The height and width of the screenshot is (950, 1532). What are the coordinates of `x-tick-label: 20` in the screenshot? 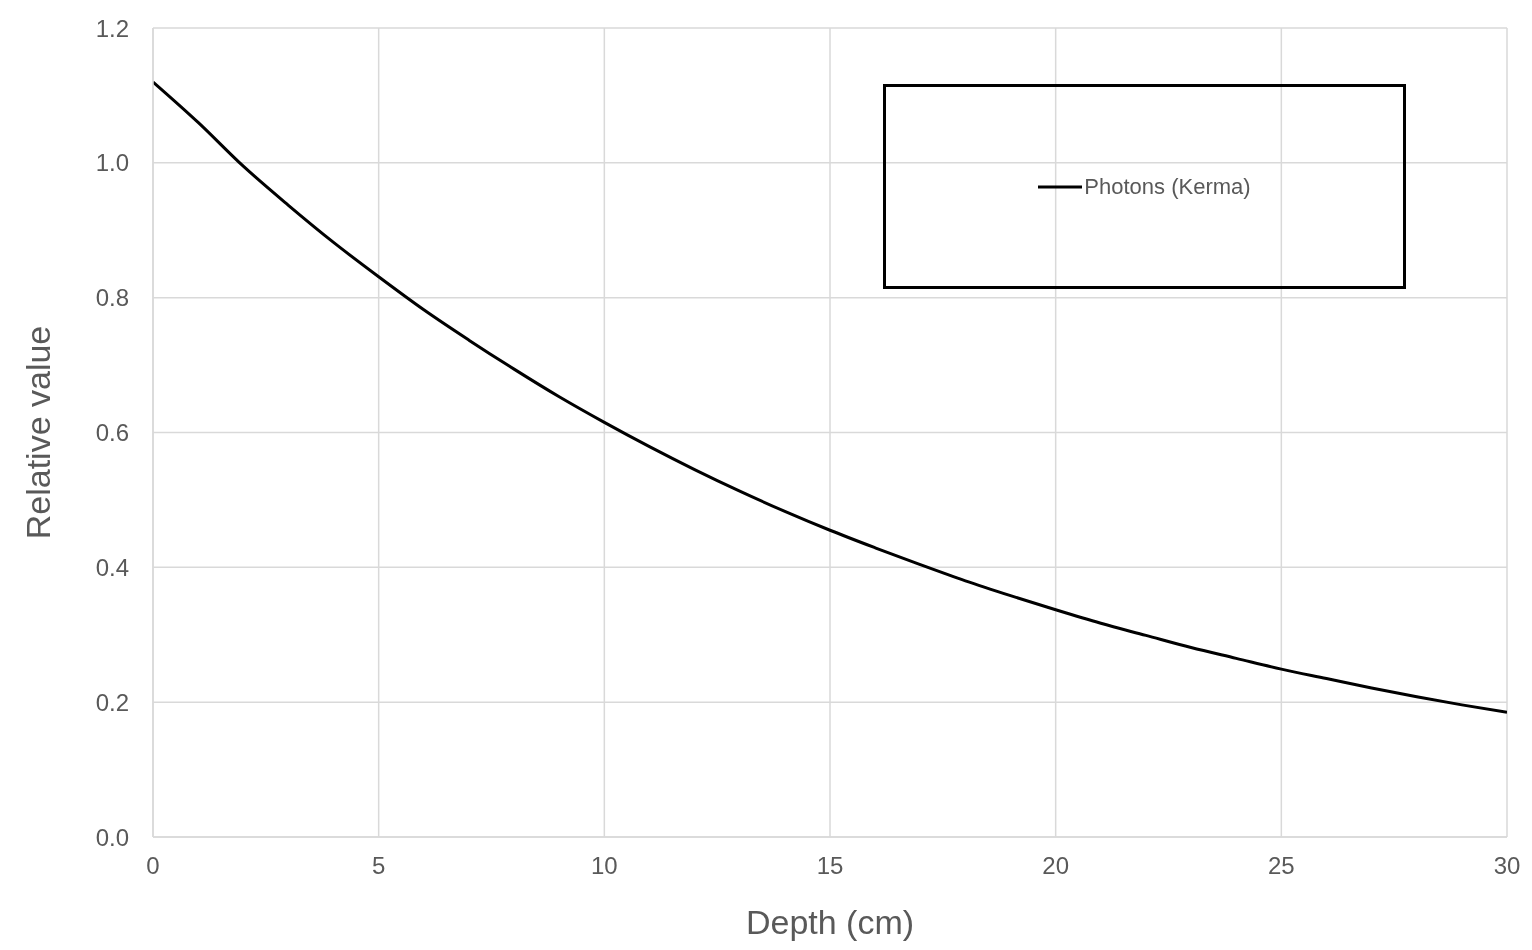 It's located at (1056, 866).